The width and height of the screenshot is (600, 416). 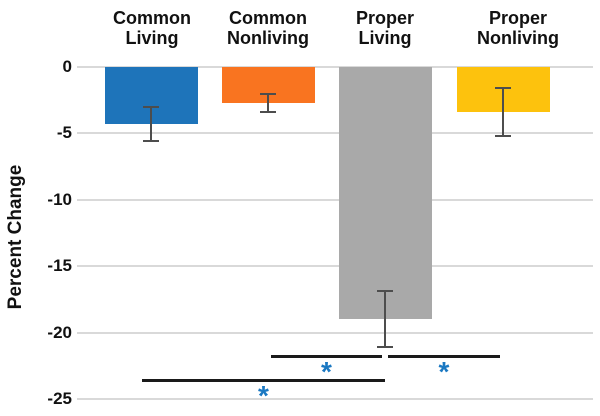 What do you see at coordinates (59, 332) in the screenshot?
I see `y-tick-label: -20` at bounding box center [59, 332].